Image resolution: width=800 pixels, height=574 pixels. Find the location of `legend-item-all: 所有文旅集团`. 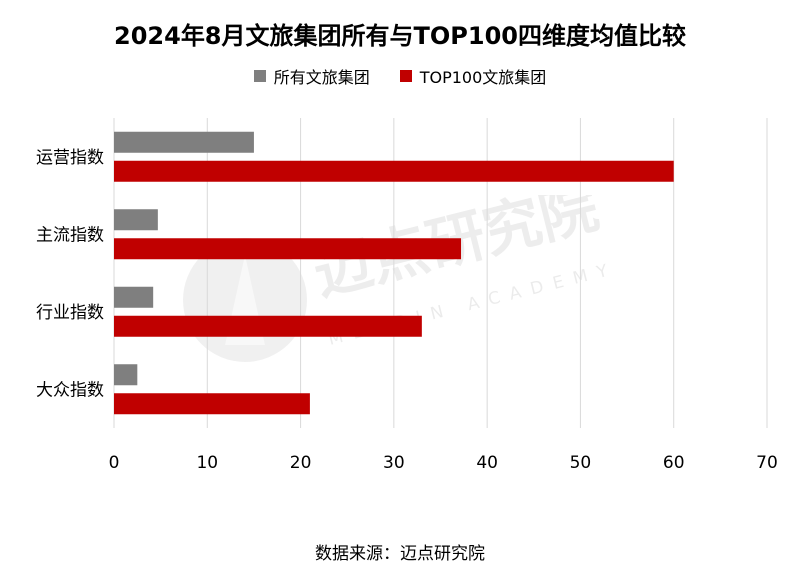

legend-item-all: 所有文旅集团 is located at coordinates (311, 76).